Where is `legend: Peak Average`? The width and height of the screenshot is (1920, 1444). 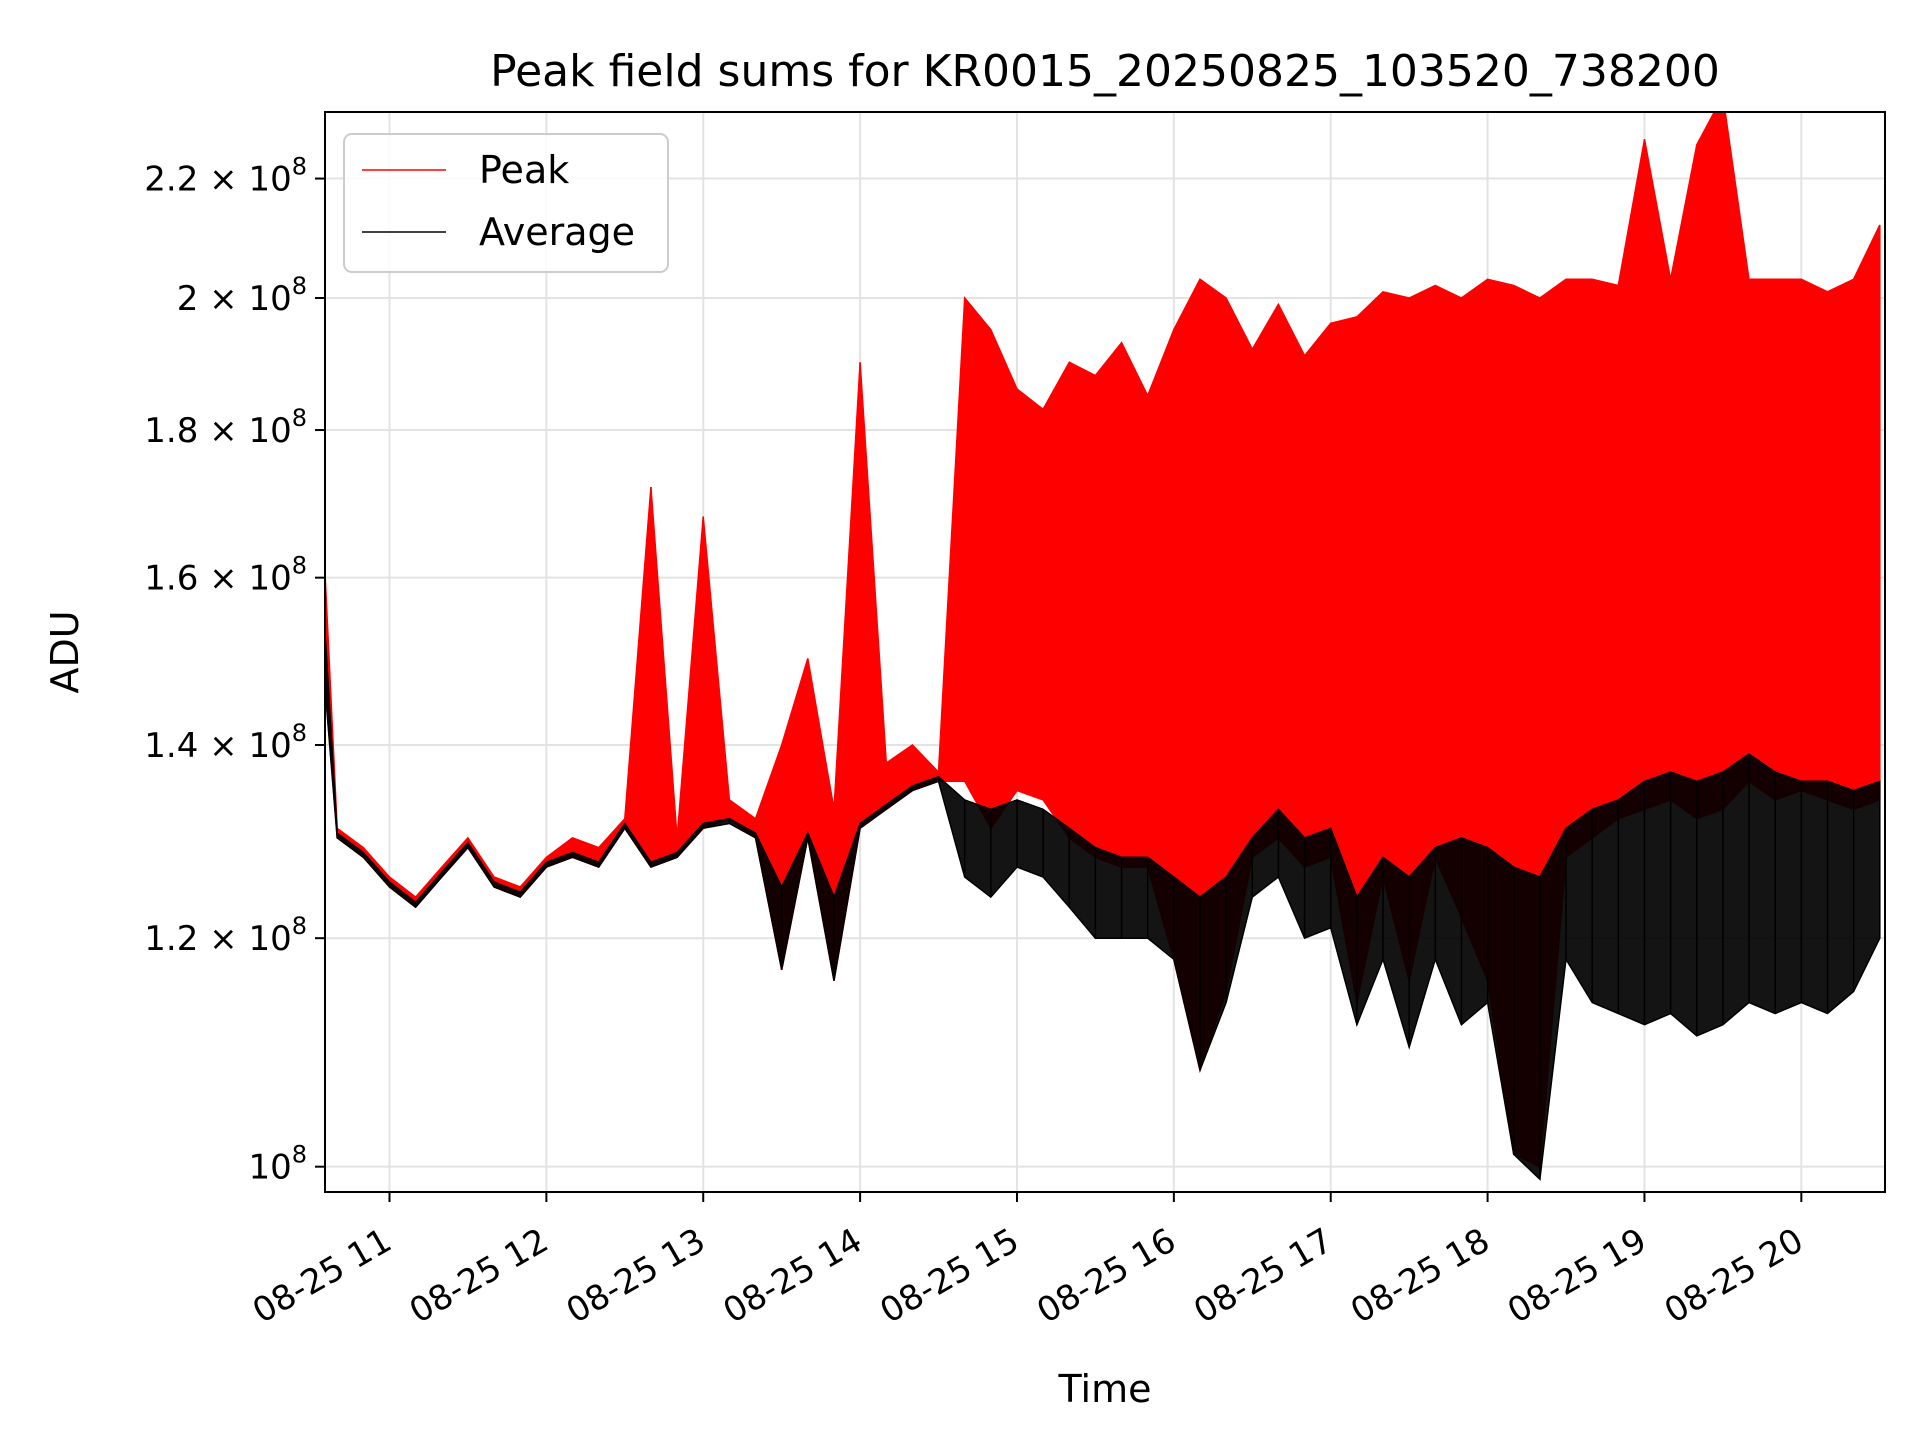
legend: Peak Average is located at coordinates (506, 203).